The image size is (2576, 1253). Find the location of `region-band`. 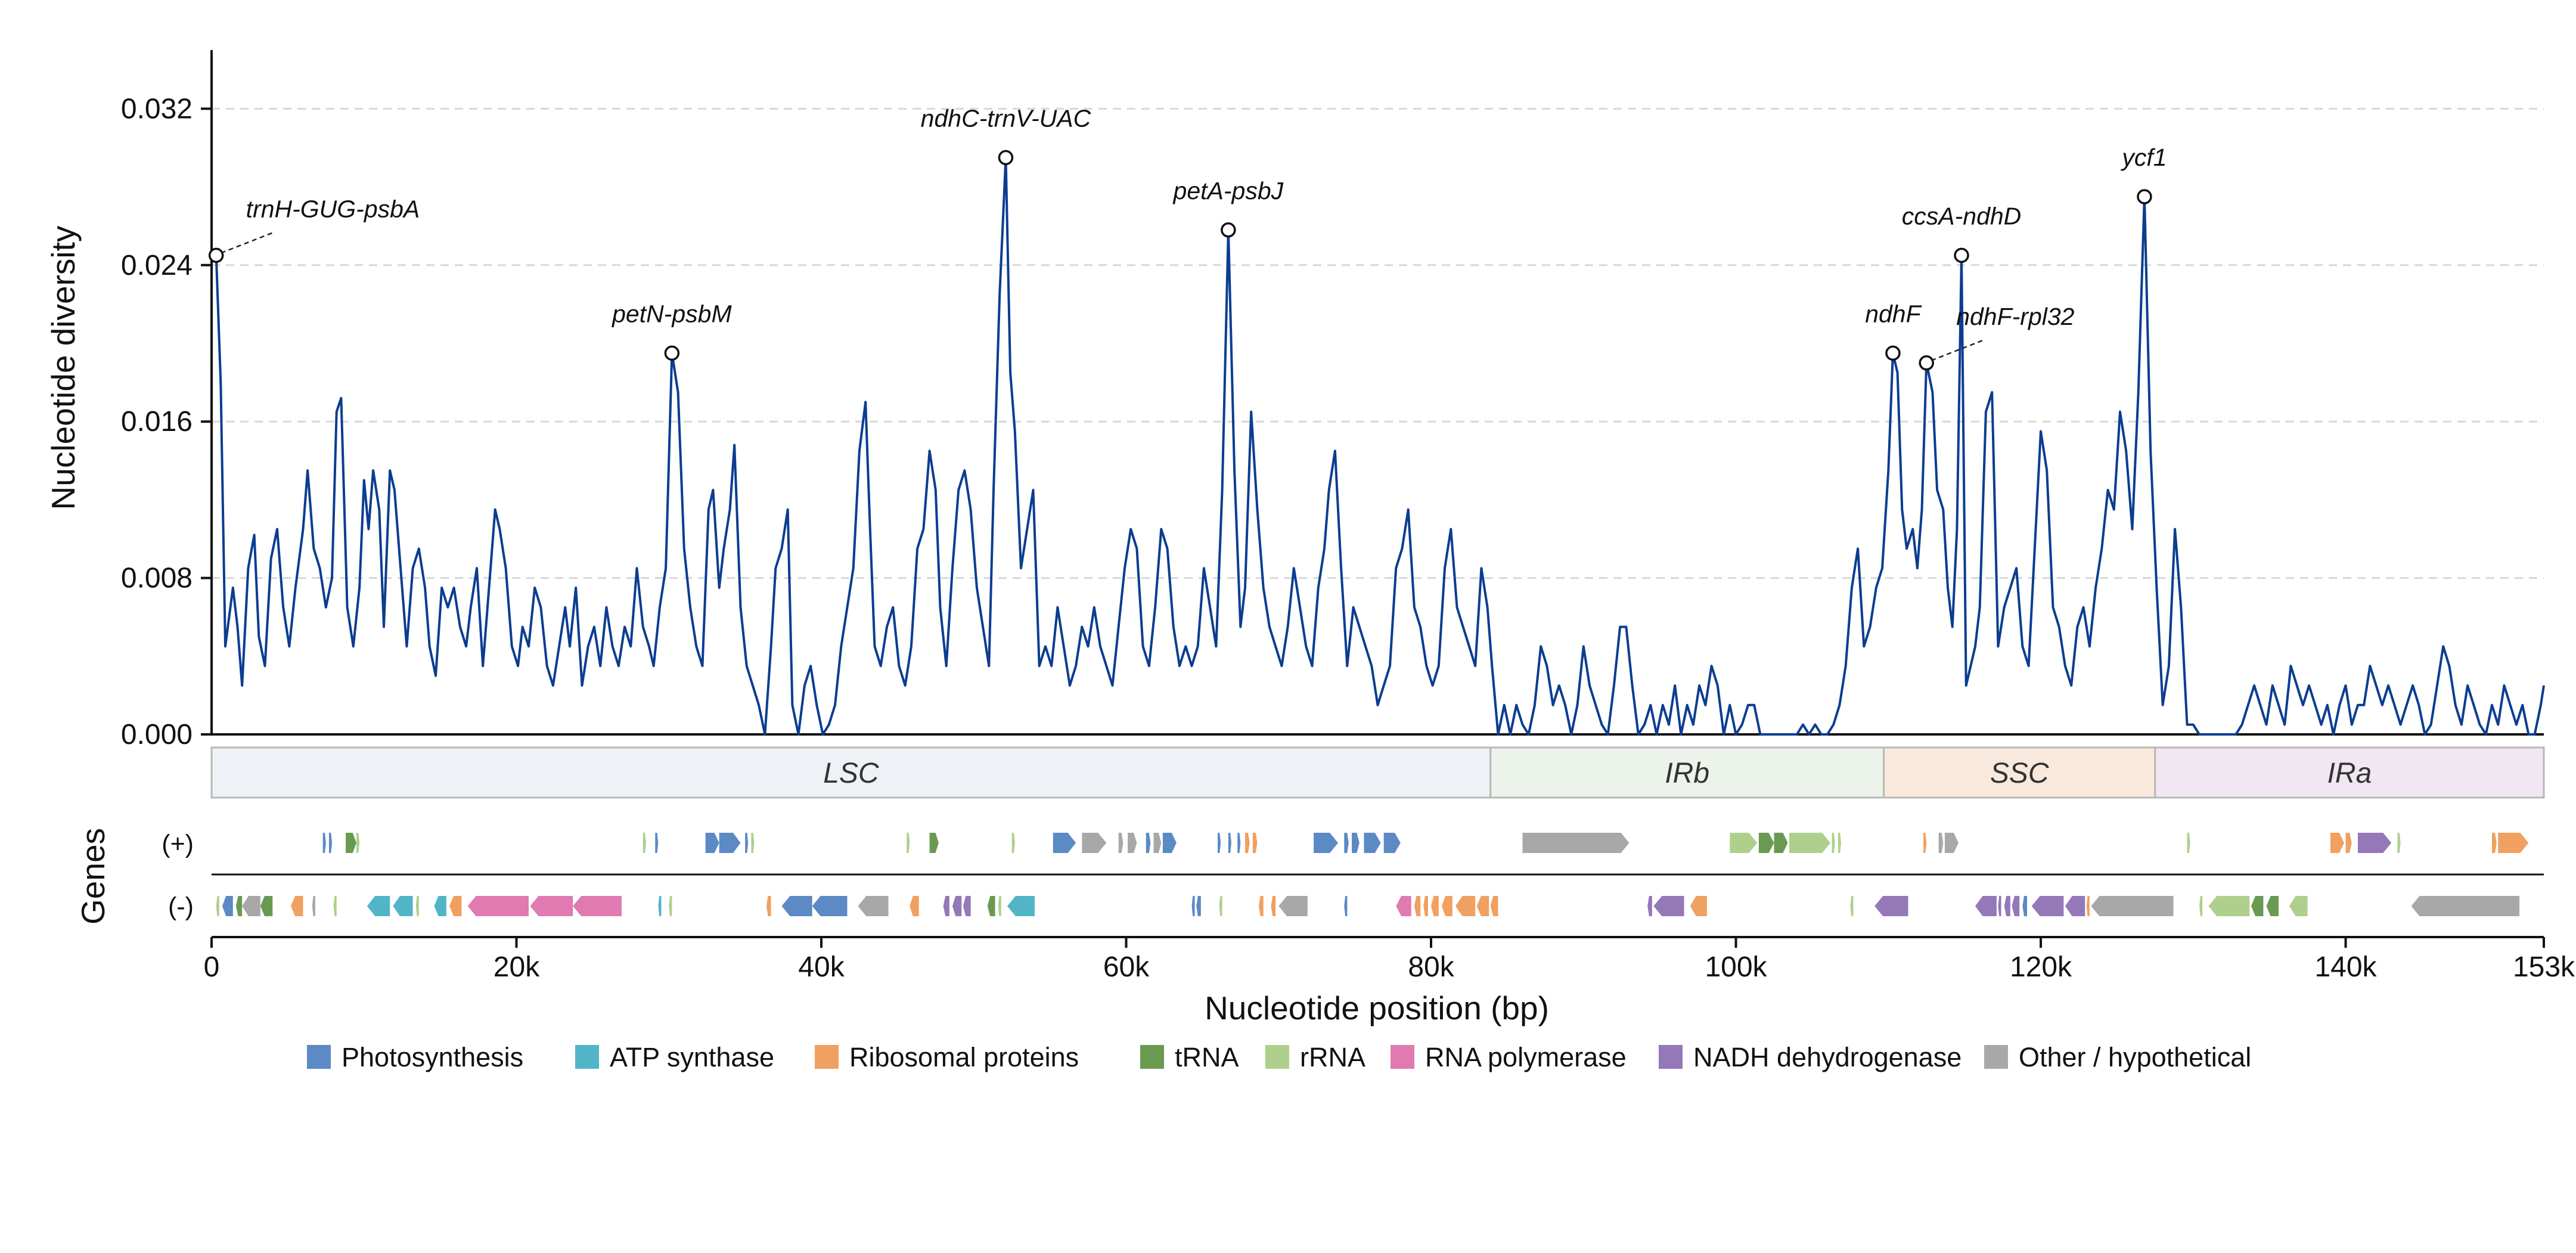

region-band is located at coordinates (851, 772).